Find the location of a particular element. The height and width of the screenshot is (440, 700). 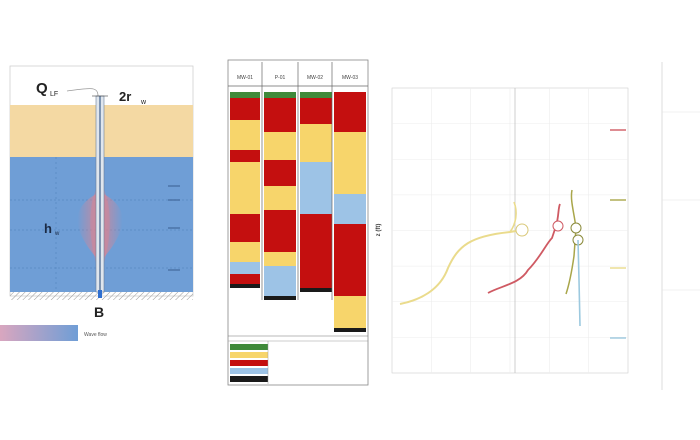

well-tip is located at coordinates (100, 294).